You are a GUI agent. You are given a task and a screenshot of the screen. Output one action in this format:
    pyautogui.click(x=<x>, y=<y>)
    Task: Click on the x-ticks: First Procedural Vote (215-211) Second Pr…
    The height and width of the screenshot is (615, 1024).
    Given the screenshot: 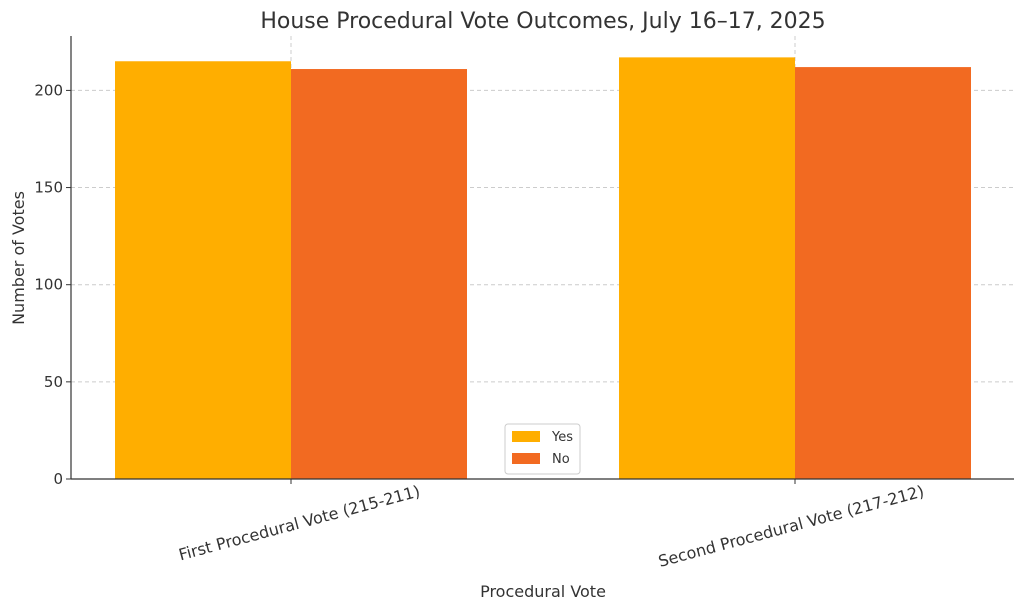 What is the action you would take?
    pyautogui.click(x=551, y=525)
    